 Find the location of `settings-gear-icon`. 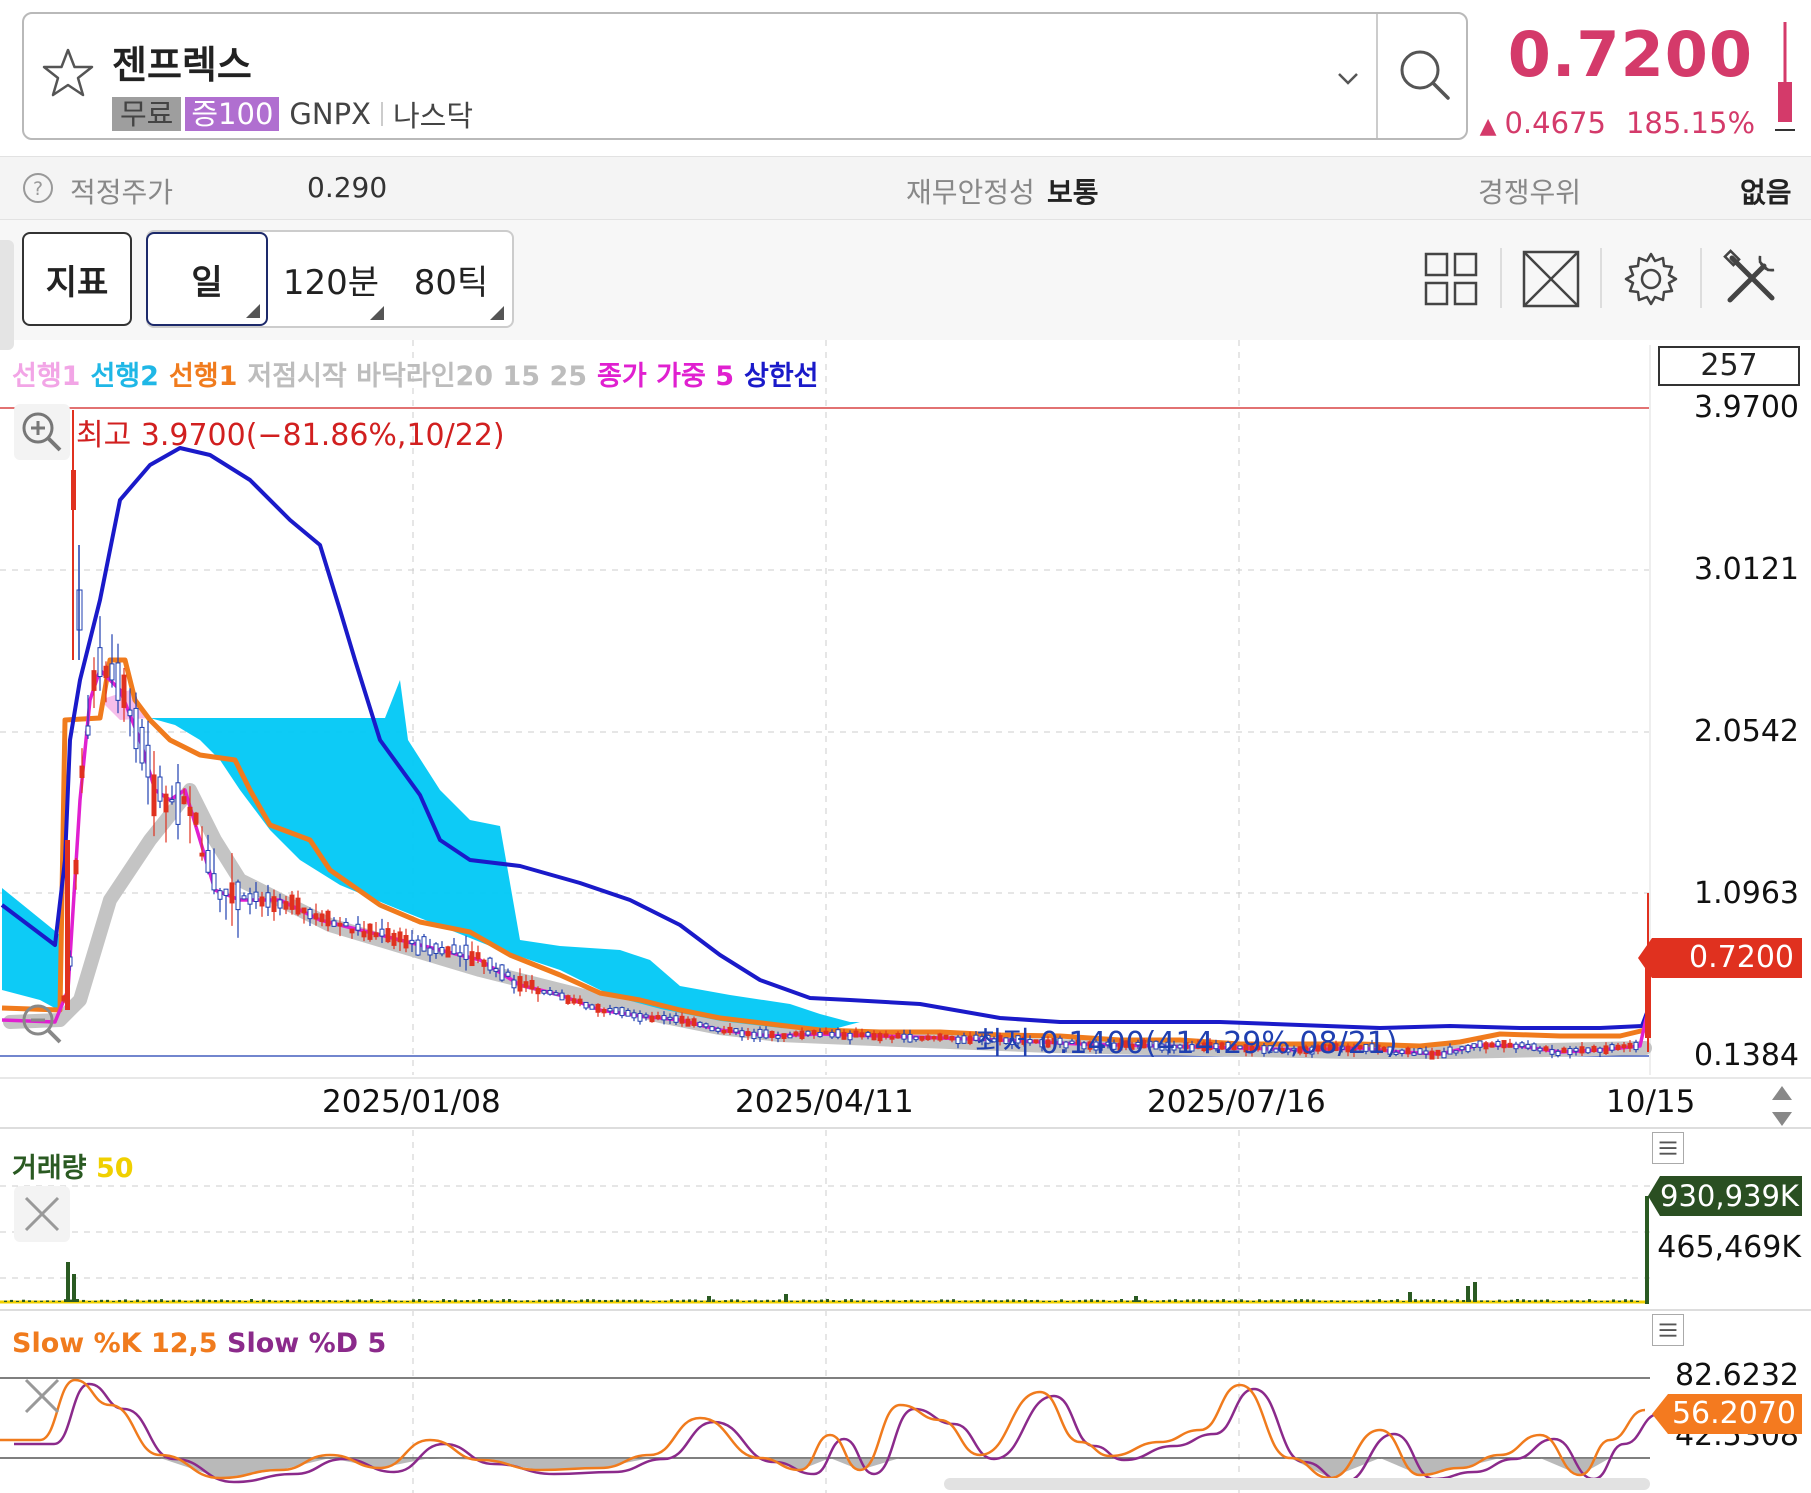

settings-gear-icon is located at coordinates (1651, 279).